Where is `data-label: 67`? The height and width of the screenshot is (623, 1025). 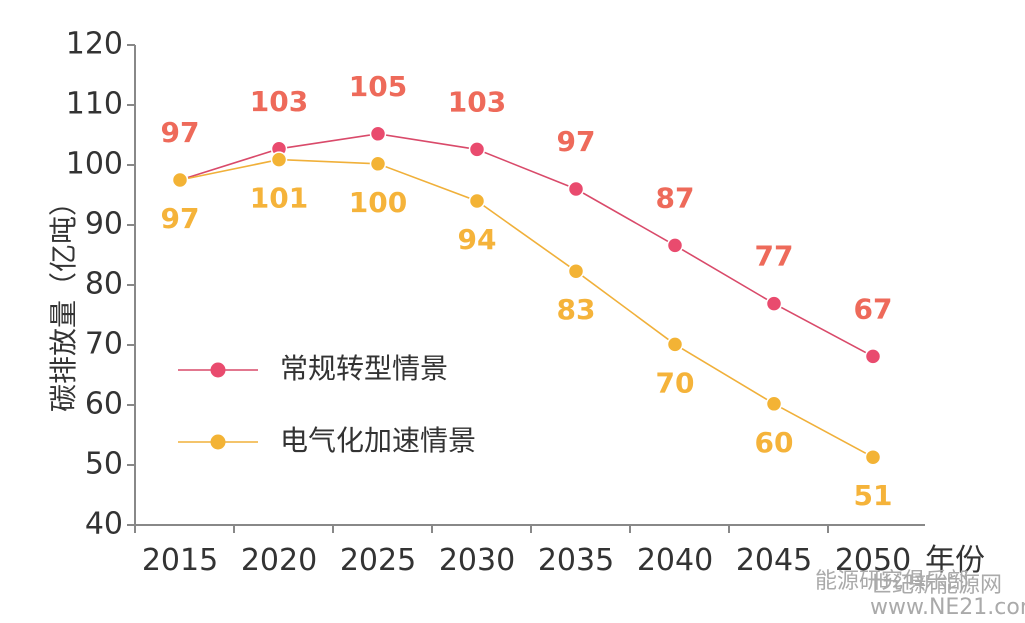
data-label: 67 is located at coordinates (873, 308).